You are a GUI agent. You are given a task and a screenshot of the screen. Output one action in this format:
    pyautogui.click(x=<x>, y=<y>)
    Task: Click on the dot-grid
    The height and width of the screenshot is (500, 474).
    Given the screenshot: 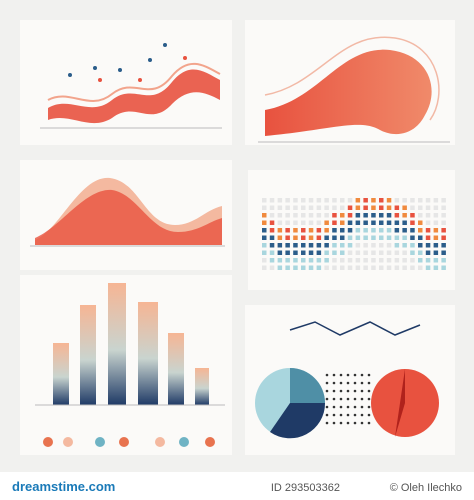 What is the action you would take?
    pyautogui.click(x=348, y=399)
    